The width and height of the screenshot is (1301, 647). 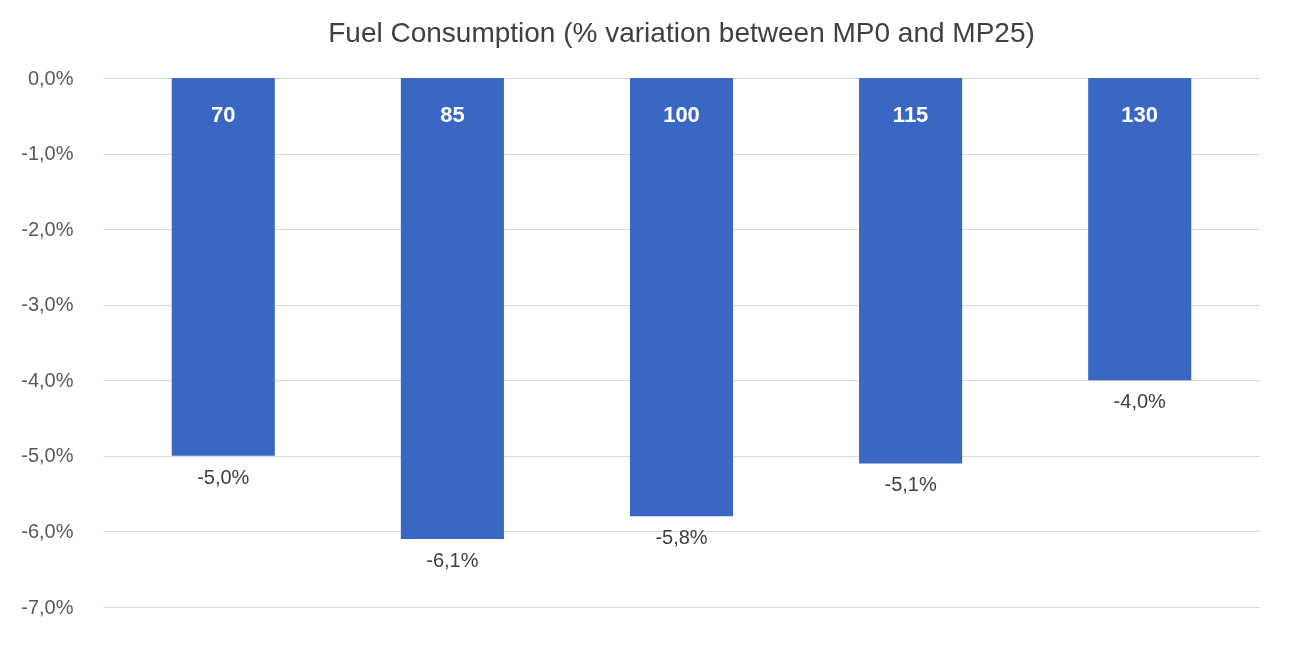 What do you see at coordinates (681, 537) in the screenshot?
I see `data-label: -5,8%` at bounding box center [681, 537].